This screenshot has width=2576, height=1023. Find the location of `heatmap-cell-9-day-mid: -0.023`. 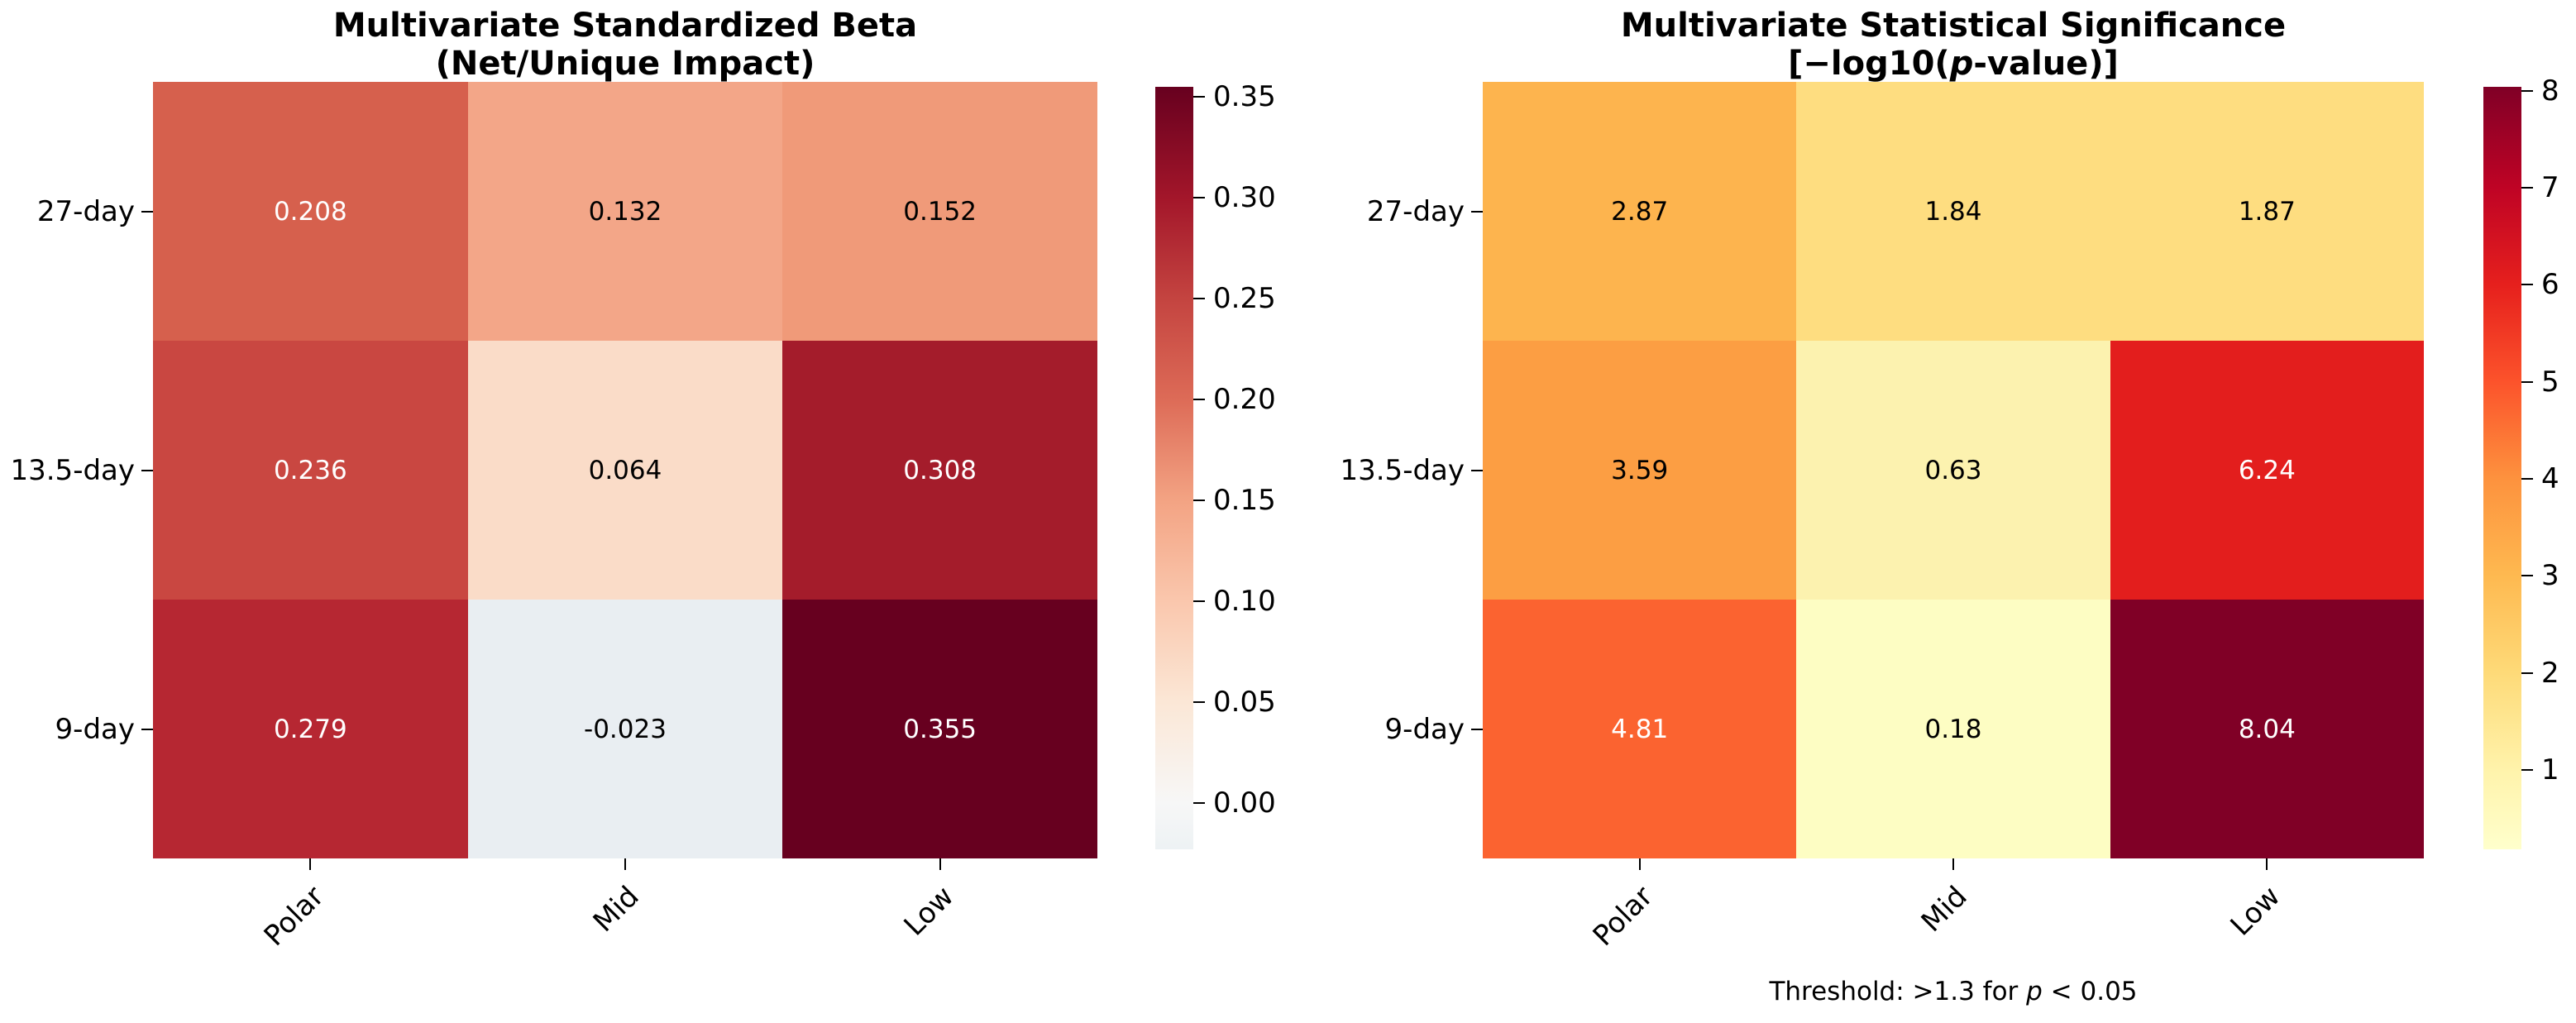

heatmap-cell-9-day-mid: -0.023 is located at coordinates (625, 729).